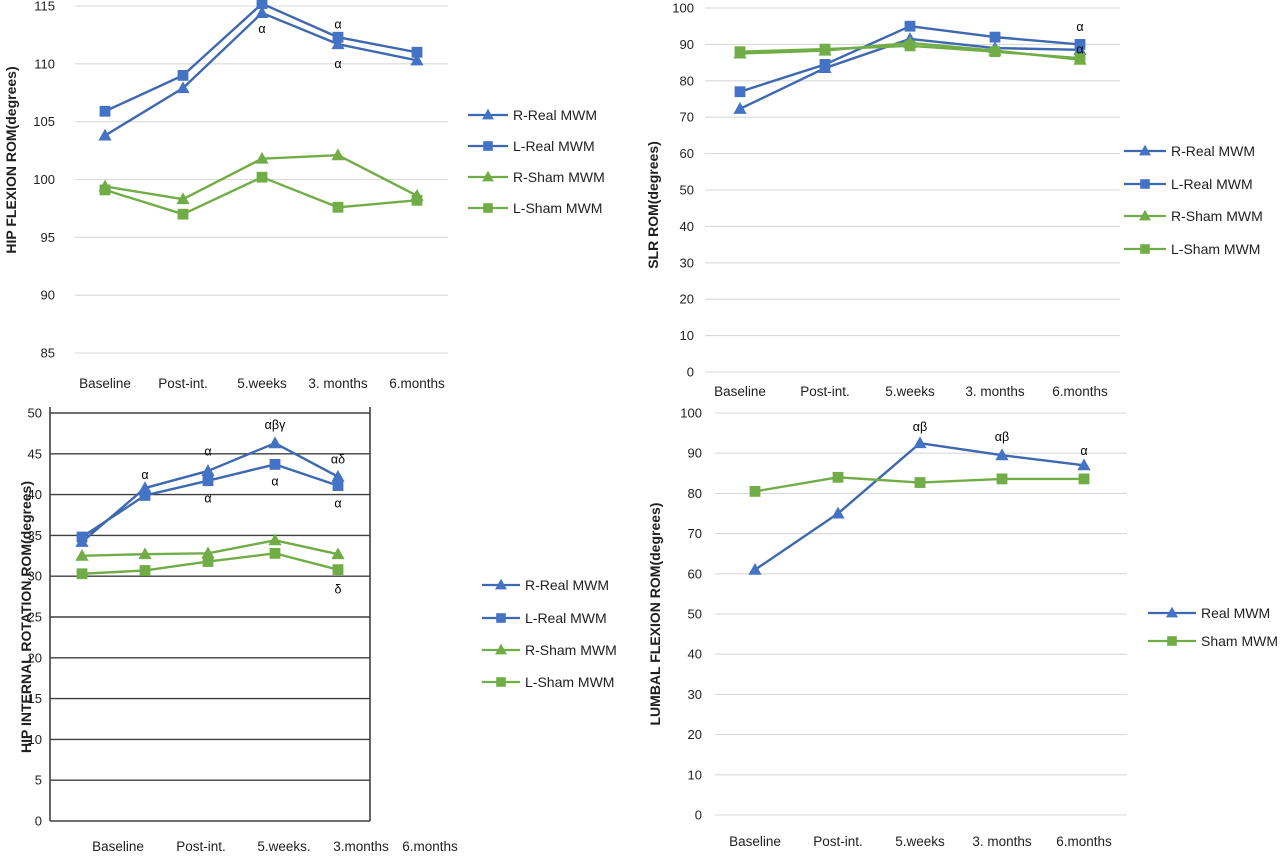  Describe the element at coordinates (38, 780) in the screenshot. I see `y-tick-label: 5` at that location.